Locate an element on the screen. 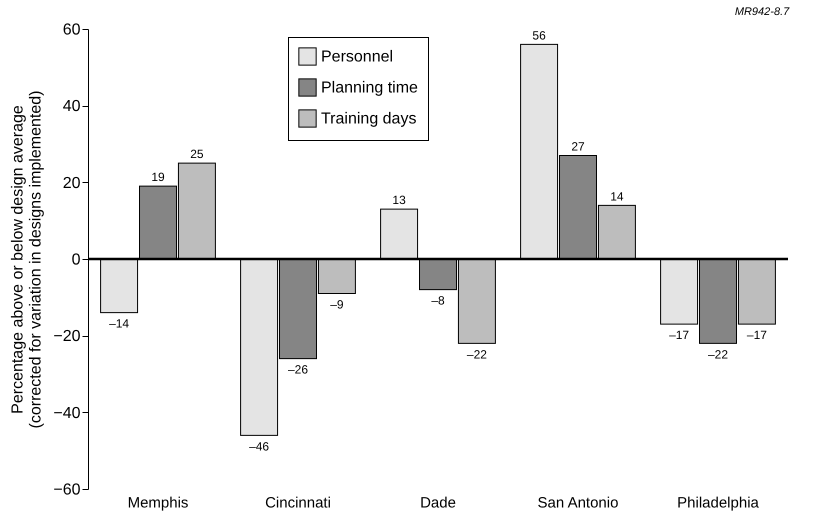 The height and width of the screenshot is (517, 834). data-label: –46 is located at coordinates (259, 446).